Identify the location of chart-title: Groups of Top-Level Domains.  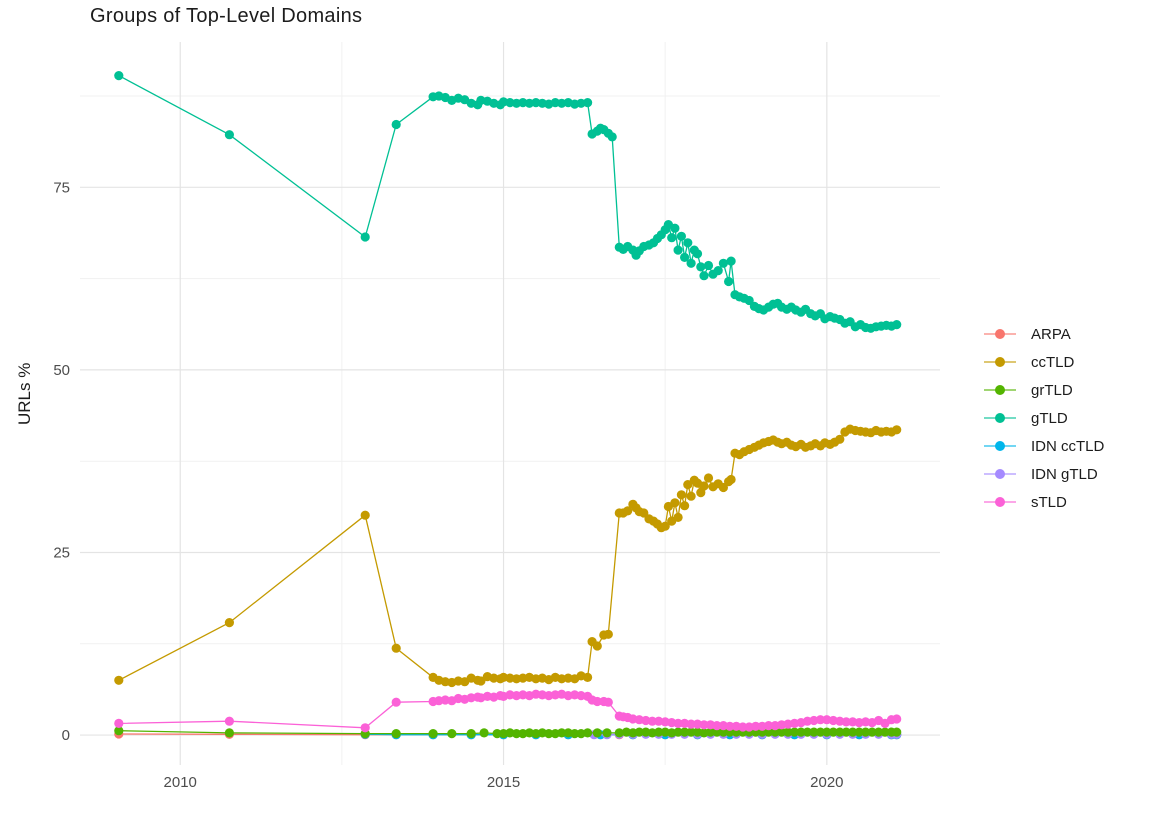
(226, 16).